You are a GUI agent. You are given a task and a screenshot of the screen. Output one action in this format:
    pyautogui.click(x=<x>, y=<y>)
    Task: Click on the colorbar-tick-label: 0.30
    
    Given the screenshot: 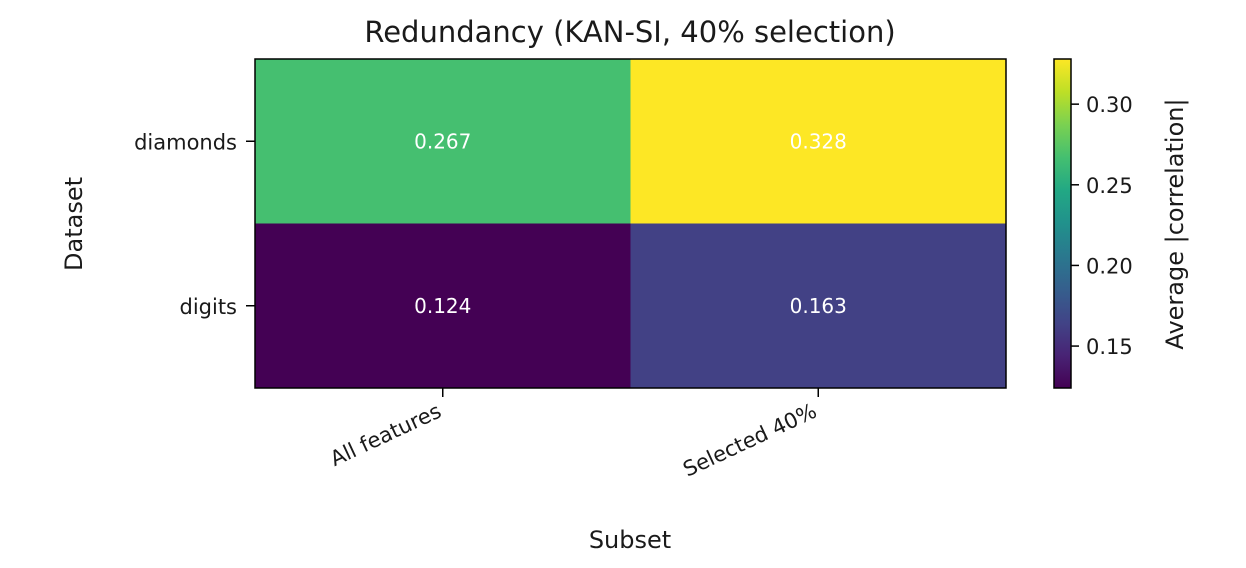 What is the action you would take?
    pyautogui.click(x=1109, y=105)
    